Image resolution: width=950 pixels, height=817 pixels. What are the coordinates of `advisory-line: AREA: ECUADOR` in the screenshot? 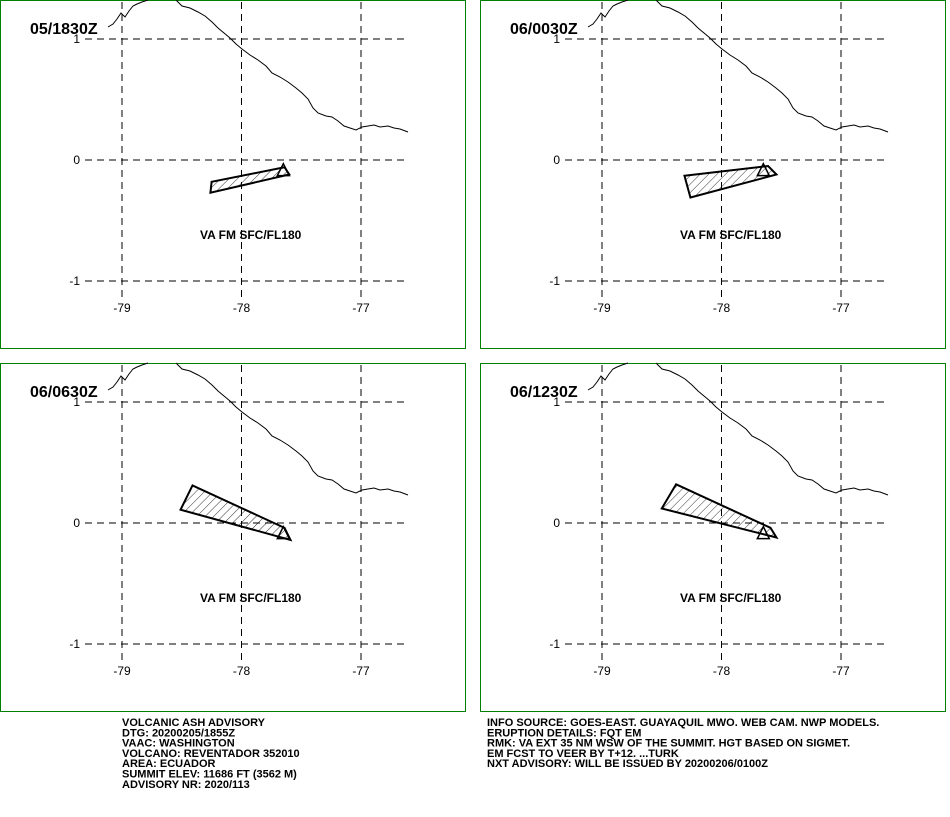 It's located at (169, 764).